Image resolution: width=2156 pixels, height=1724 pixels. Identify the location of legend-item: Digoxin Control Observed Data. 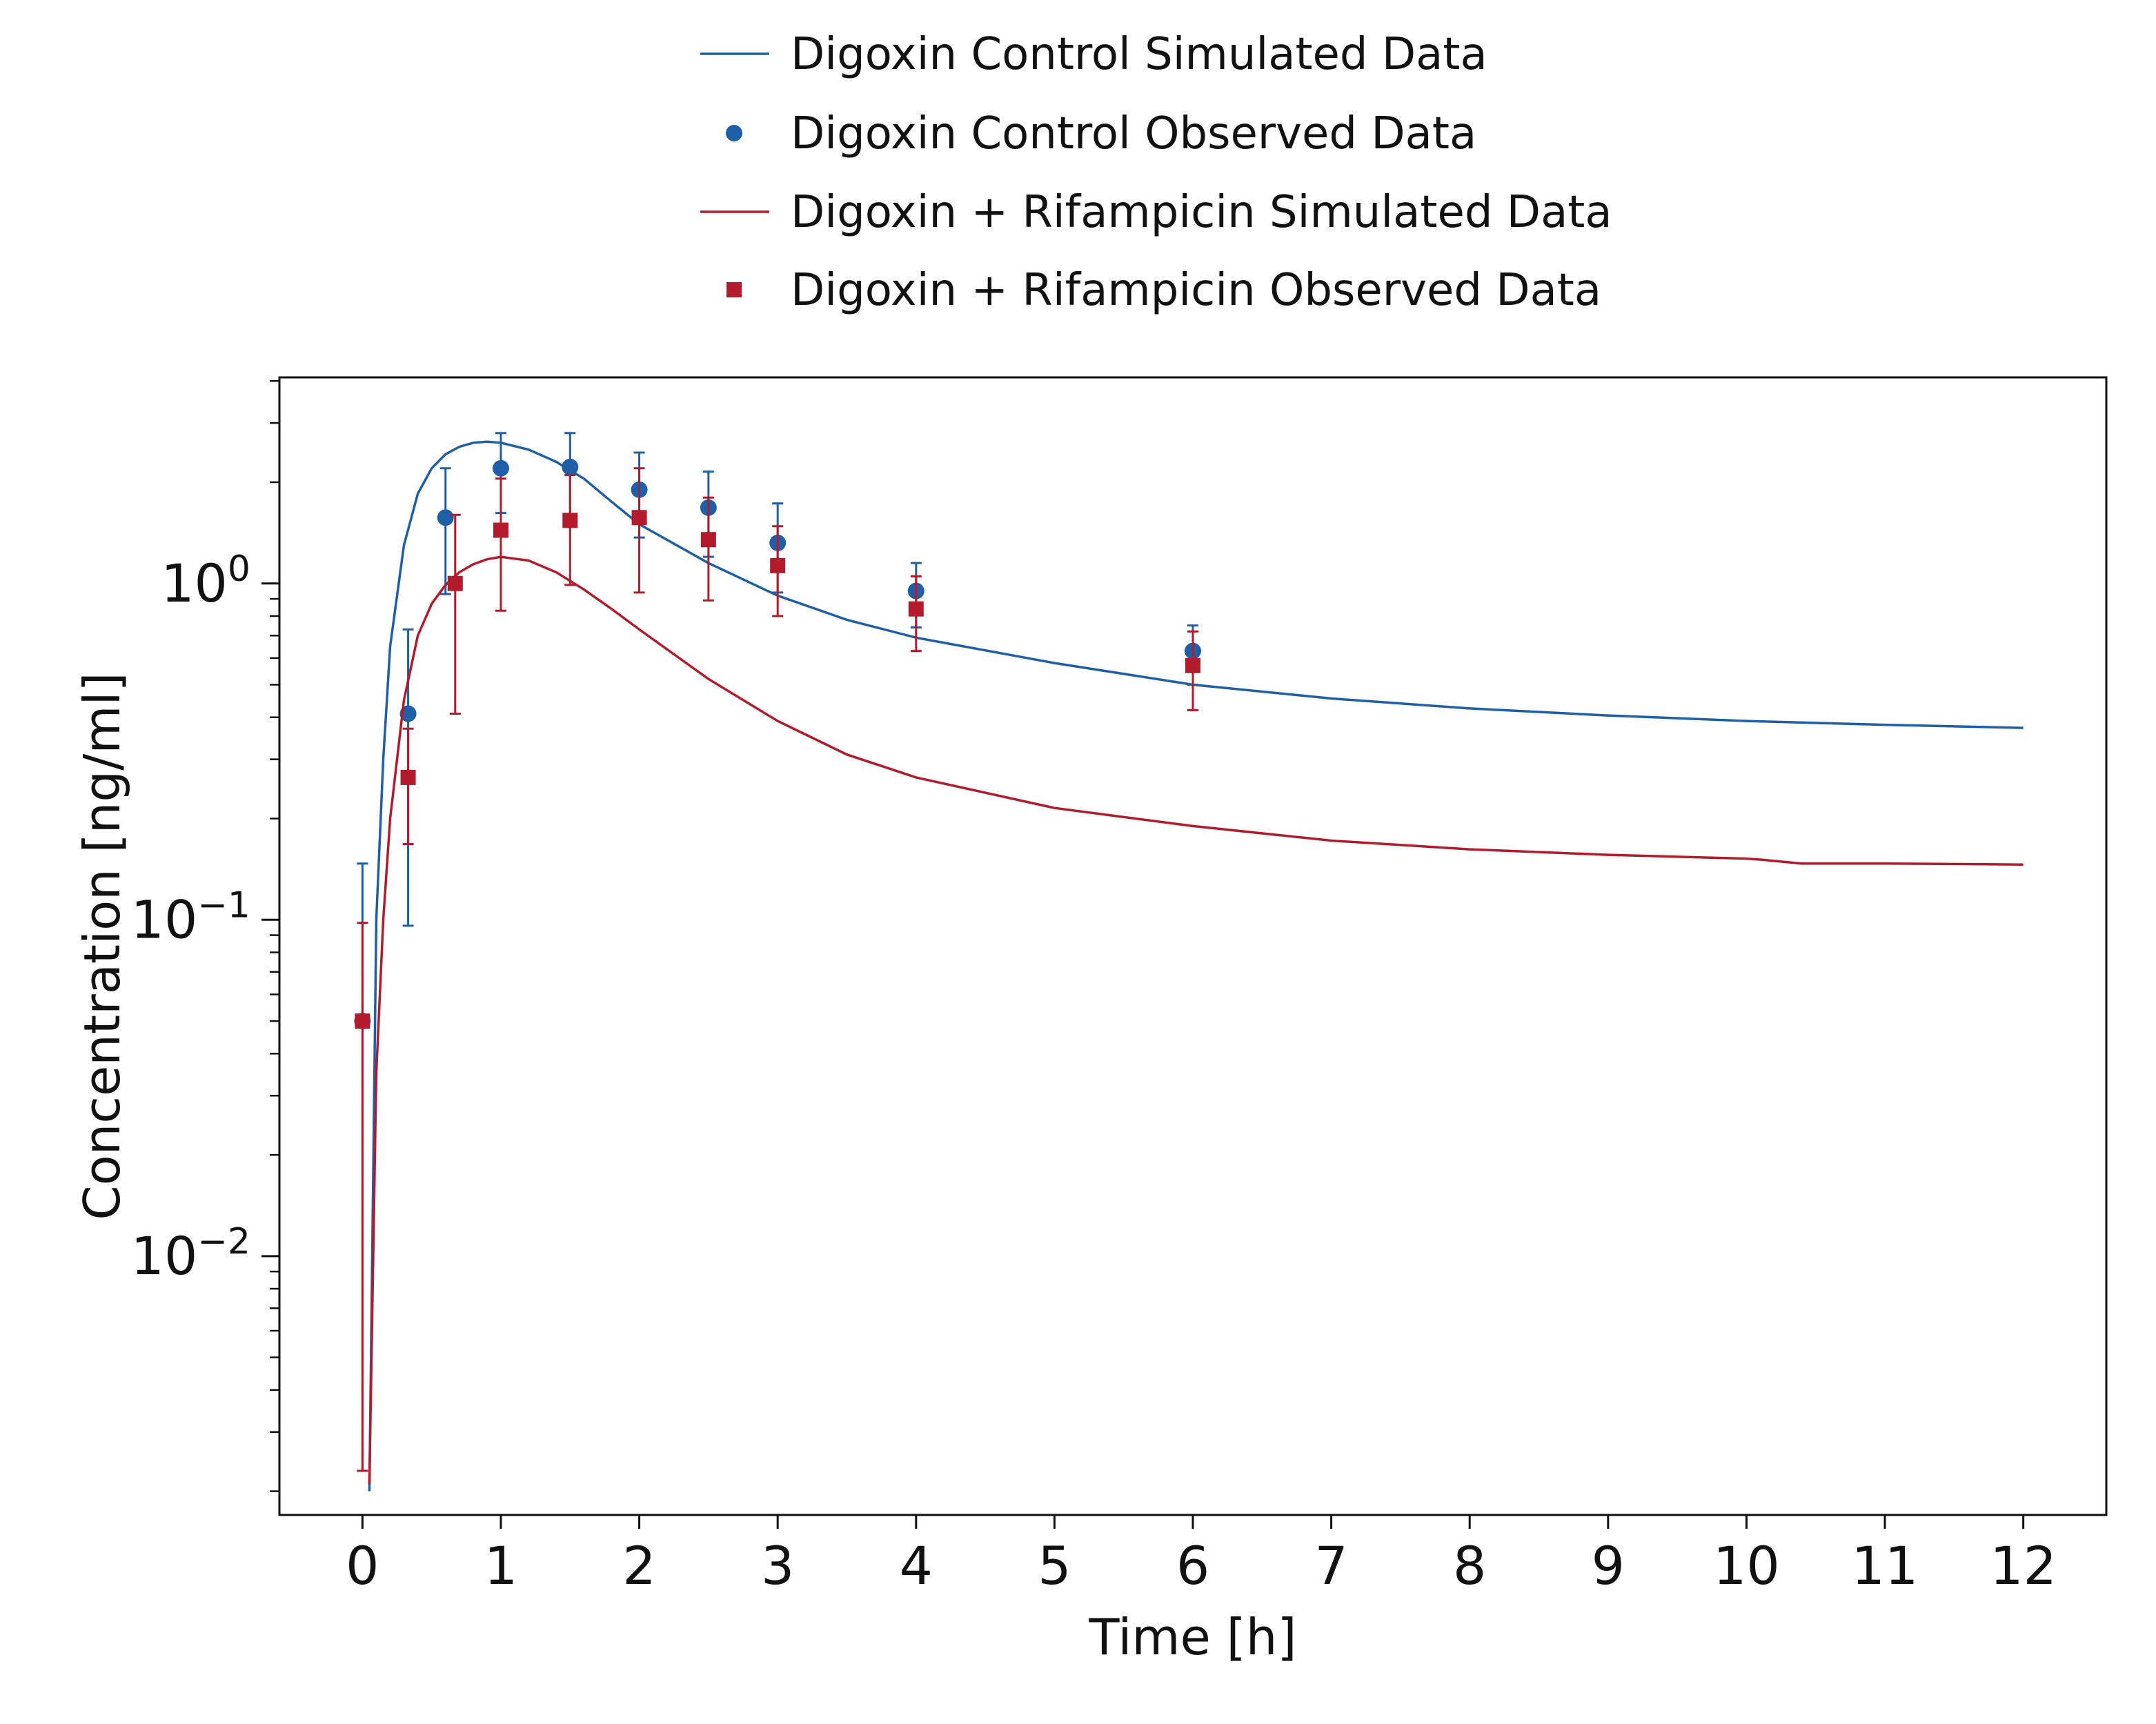
(1101, 133).